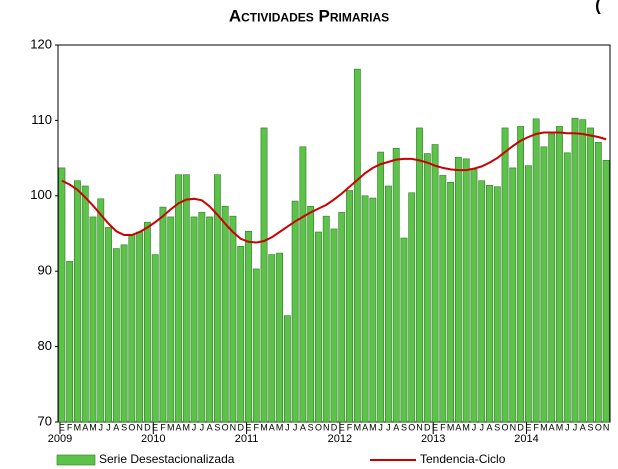 The image size is (618, 469). Describe the element at coordinates (41, 43) in the screenshot. I see `y-tick-label: 120` at that location.